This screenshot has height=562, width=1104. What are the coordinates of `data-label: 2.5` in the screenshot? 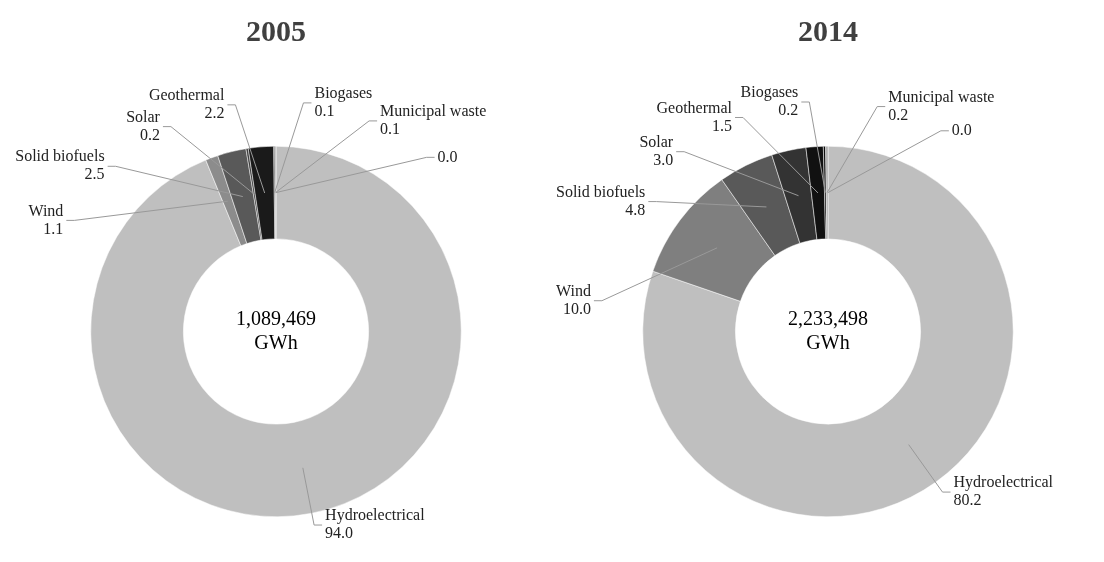 It's located at (94, 174).